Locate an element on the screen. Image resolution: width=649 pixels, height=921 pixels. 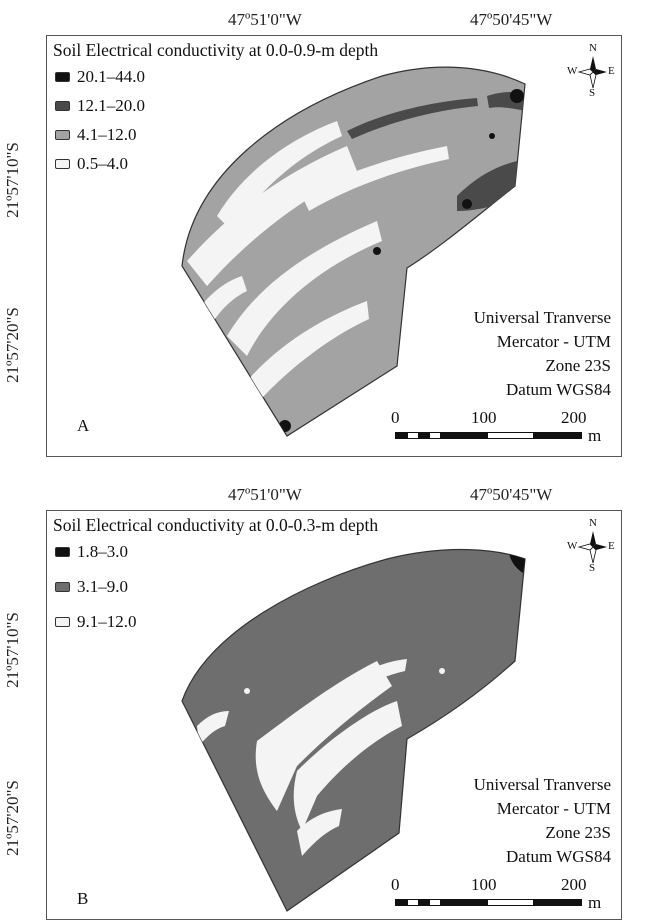
legend-item: 1.8–3.0 is located at coordinates (96, 551).